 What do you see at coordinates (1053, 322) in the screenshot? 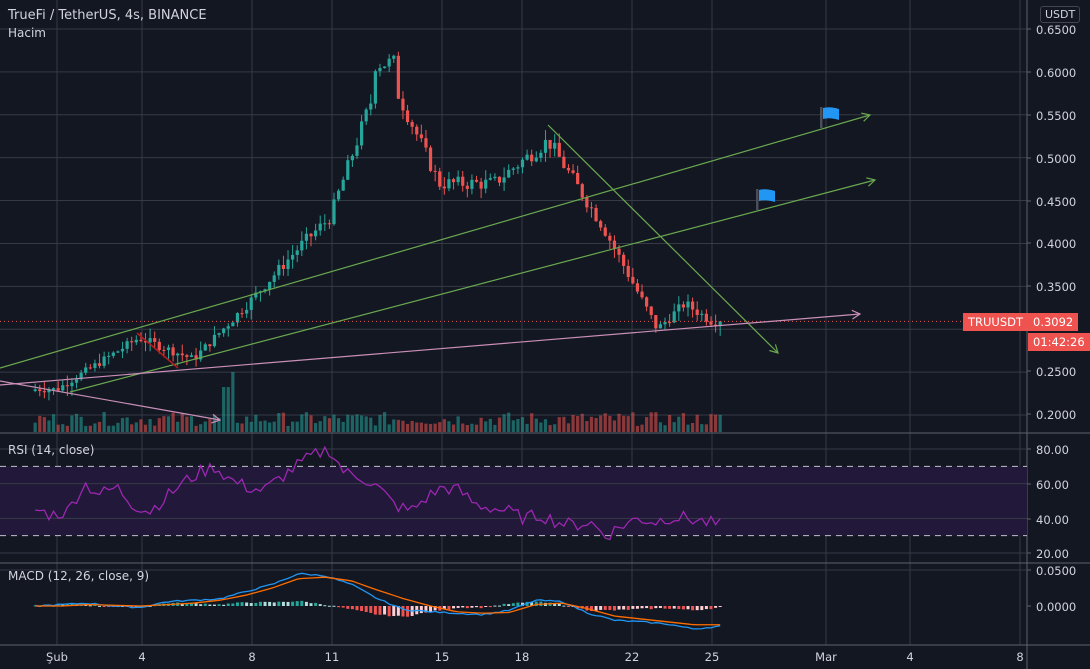
I see `last-price-label: 0.3092` at bounding box center [1053, 322].